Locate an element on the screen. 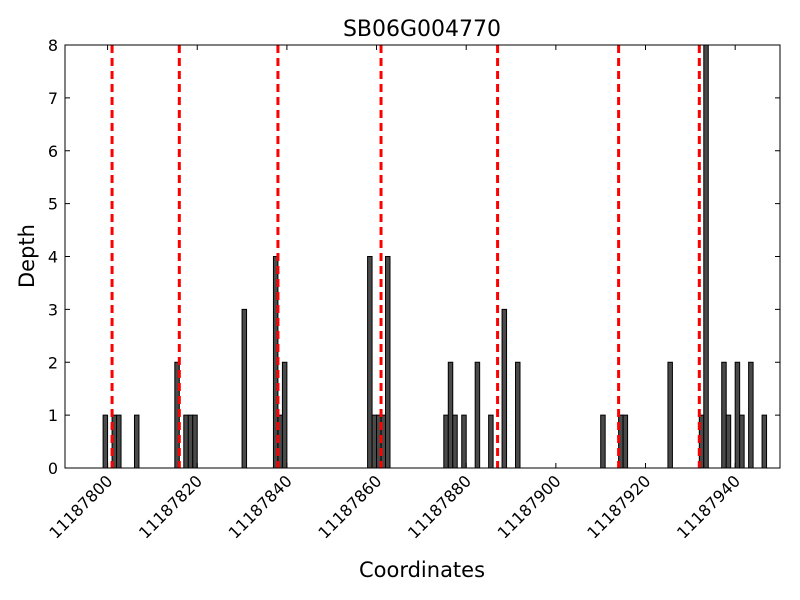 This screenshot has height=600, width=800. x-tick-label: 11187940 is located at coordinates (708, 506).